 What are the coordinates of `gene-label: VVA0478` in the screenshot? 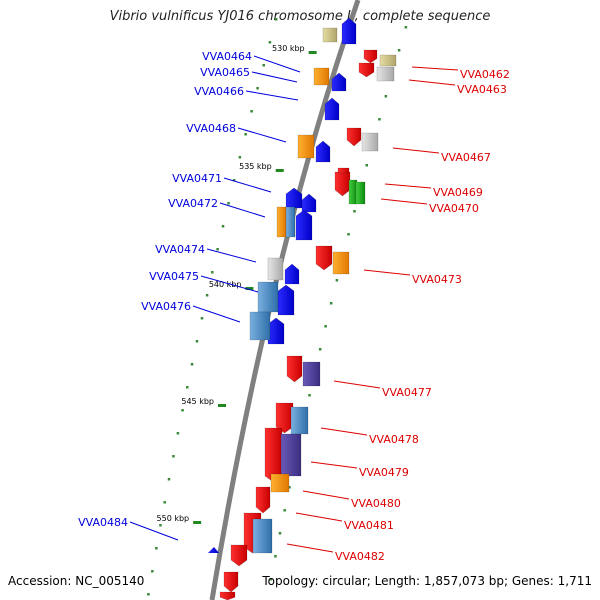 It's located at (394, 439).